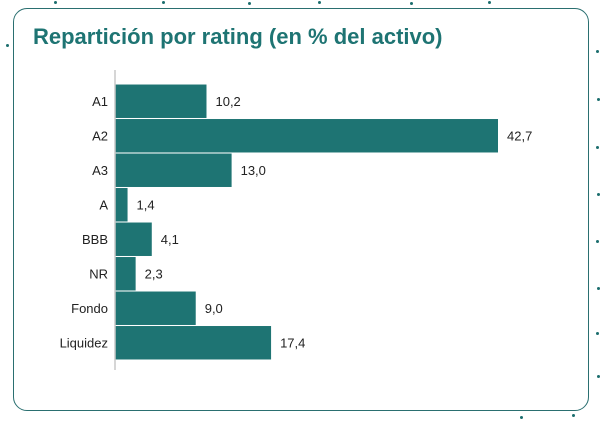 This screenshot has width=602, height=423. Describe the element at coordinates (84, 342) in the screenshot. I see `category-label: Liquidez` at that location.